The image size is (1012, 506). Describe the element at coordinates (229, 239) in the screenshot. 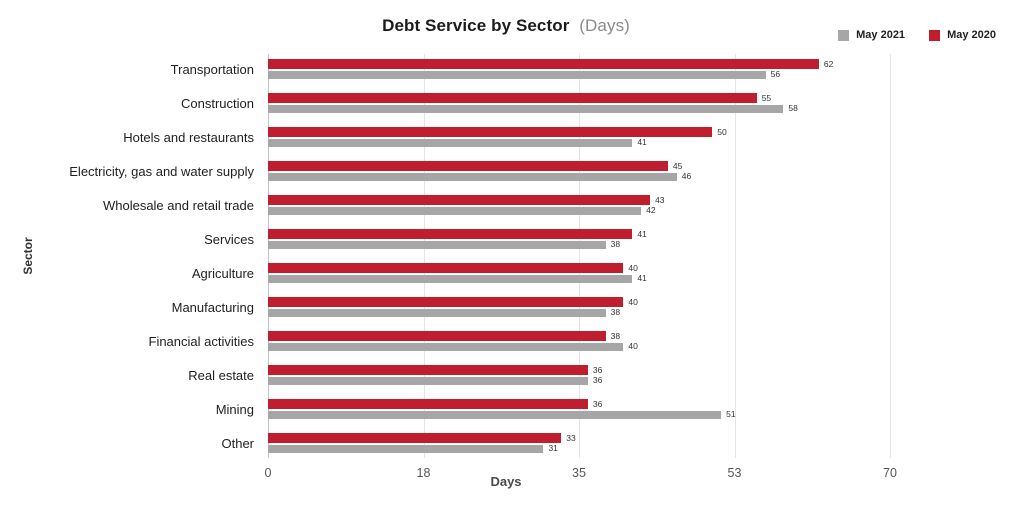

I see `category-label: Services` at that location.